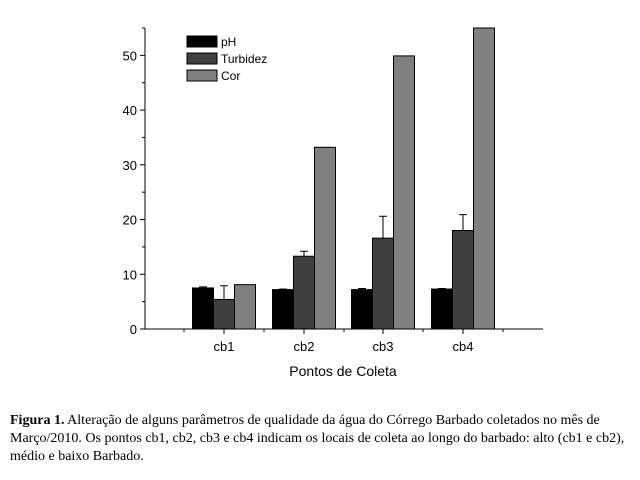 The width and height of the screenshot is (640, 480). Describe the element at coordinates (230, 76) in the screenshot. I see `legend-label-cor: Cor` at that location.